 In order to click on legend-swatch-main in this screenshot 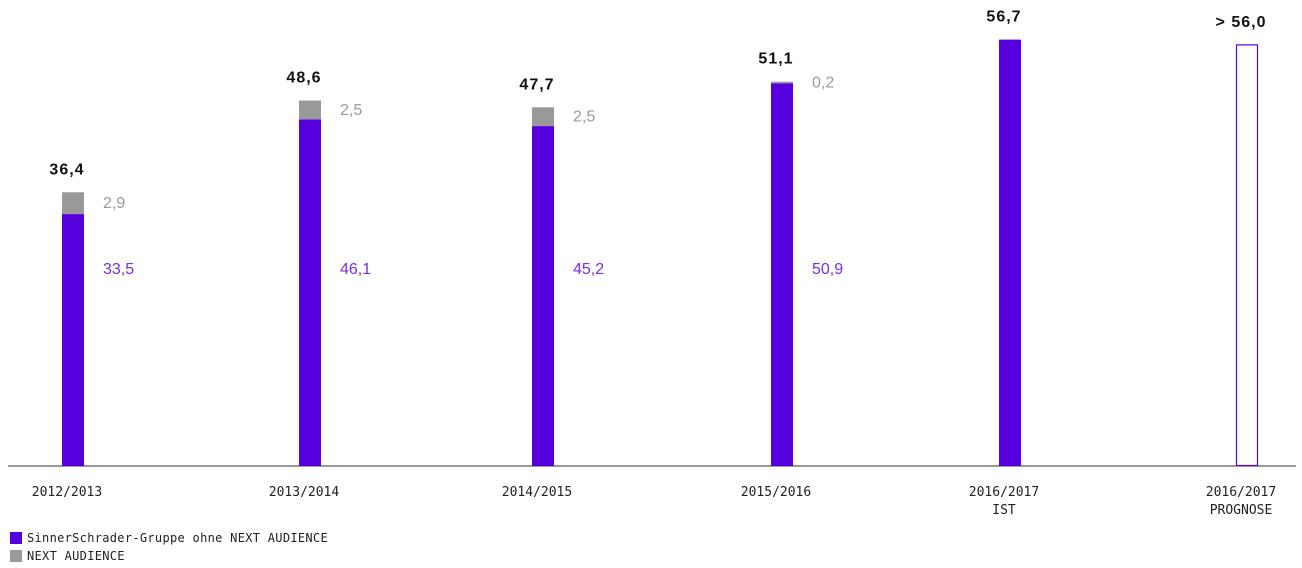, I will do `click(16, 538)`.